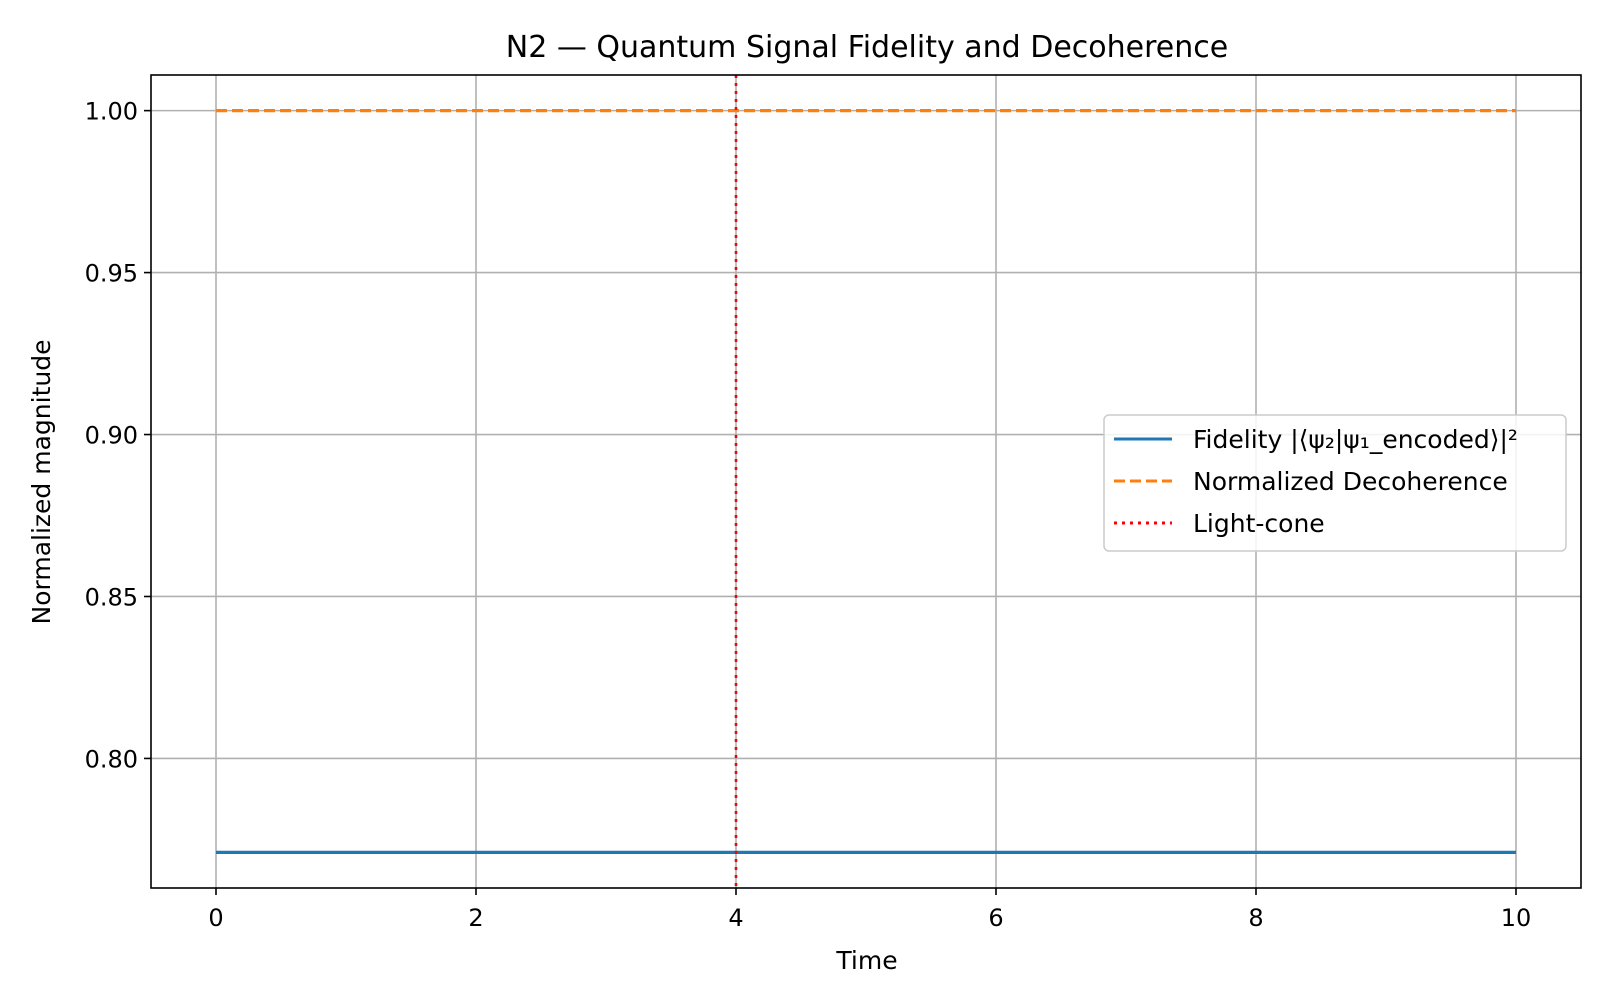 The height and width of the screenshot is (1000, 1600). What do you see at coordinates (995, 918) in the screenshot?
I see `x-tick-label: 6` at bounding box center [995, 918].